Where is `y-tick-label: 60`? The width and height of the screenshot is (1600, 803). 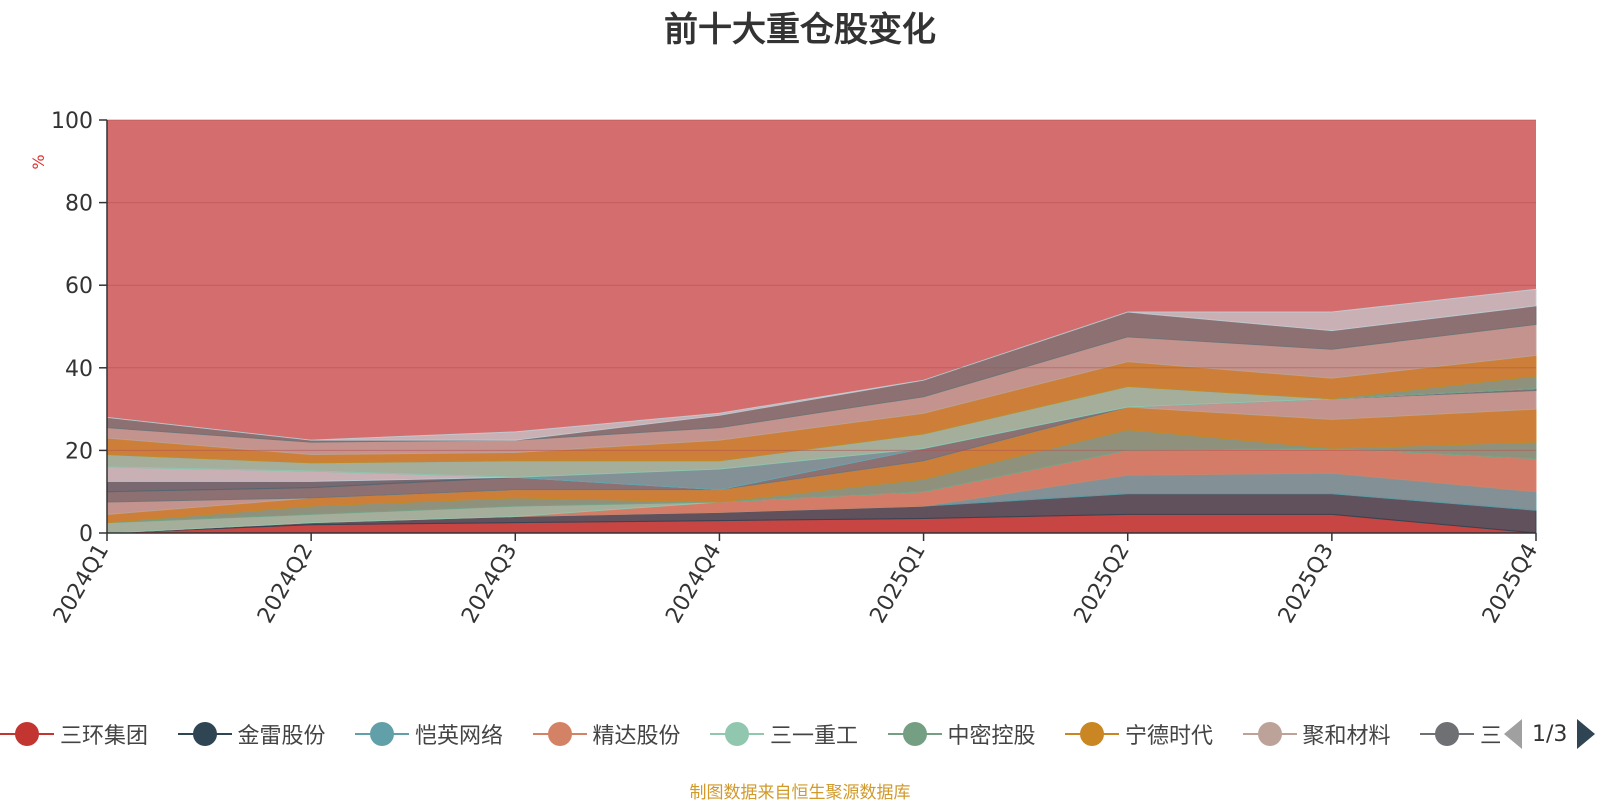
y-tick-label: 60 is located at coordinates (79, 286).